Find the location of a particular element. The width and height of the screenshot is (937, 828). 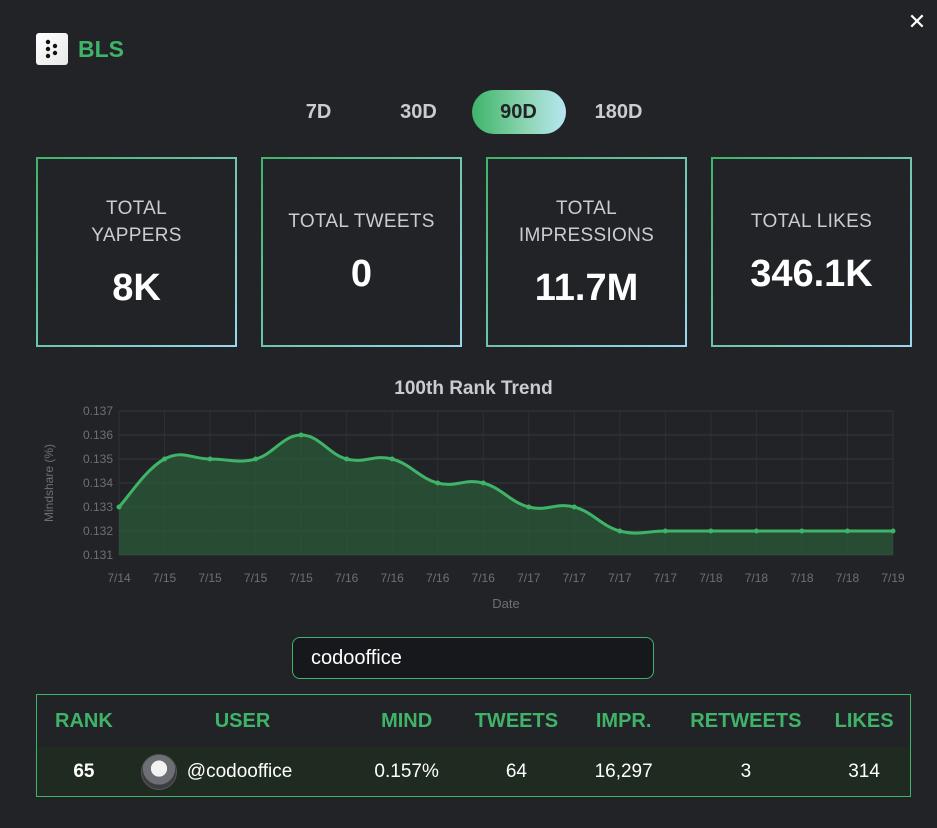

x-tick-label: 7/14 is located at coordinates (119, 578).